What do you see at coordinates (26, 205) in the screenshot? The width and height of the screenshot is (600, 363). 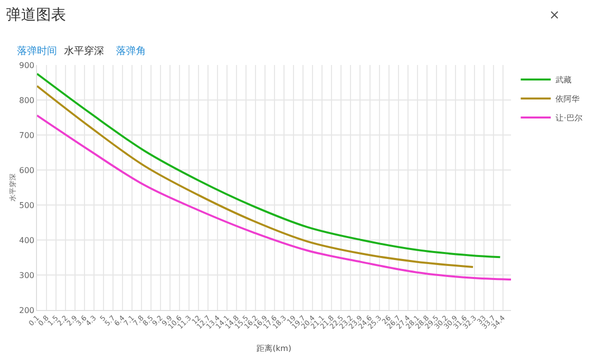 I see `y-tick-label: 500` at bounding box center [26, 205].